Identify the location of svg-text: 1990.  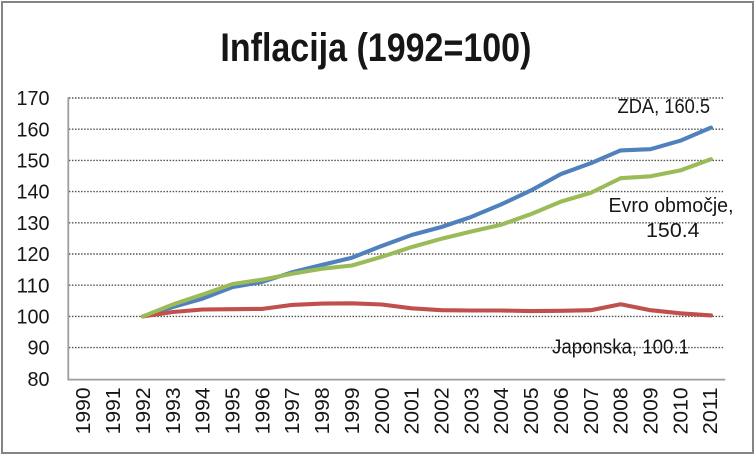
(83, 410).